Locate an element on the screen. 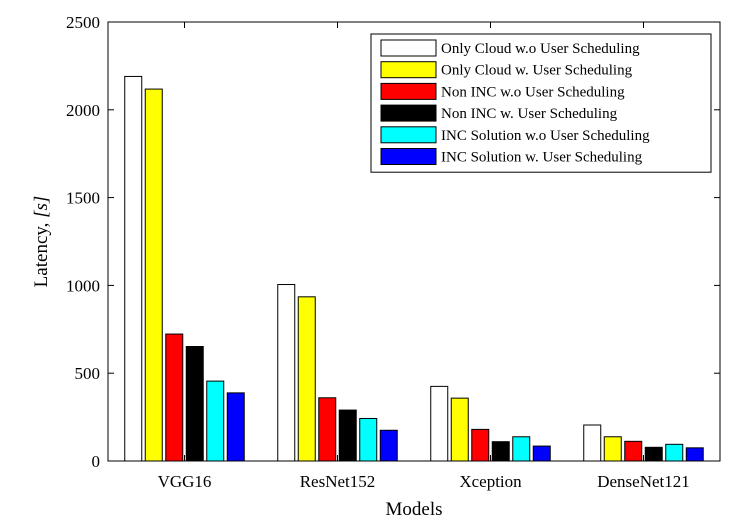 The width and height of the screenshot is (747, 520). y-tick-label: 500 is located at coordinates (88, 373).